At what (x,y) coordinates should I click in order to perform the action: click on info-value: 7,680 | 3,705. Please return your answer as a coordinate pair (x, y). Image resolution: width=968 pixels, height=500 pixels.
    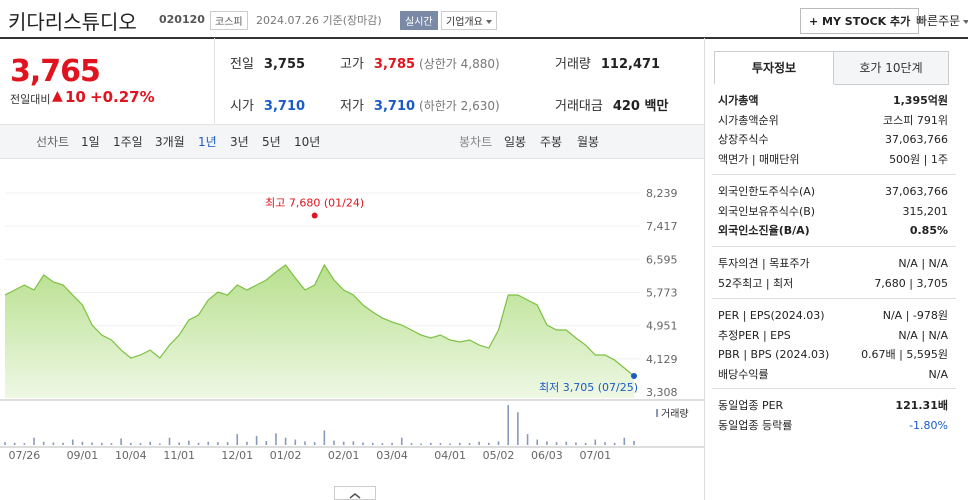
    Looking at the image, I should click on (911, 283).